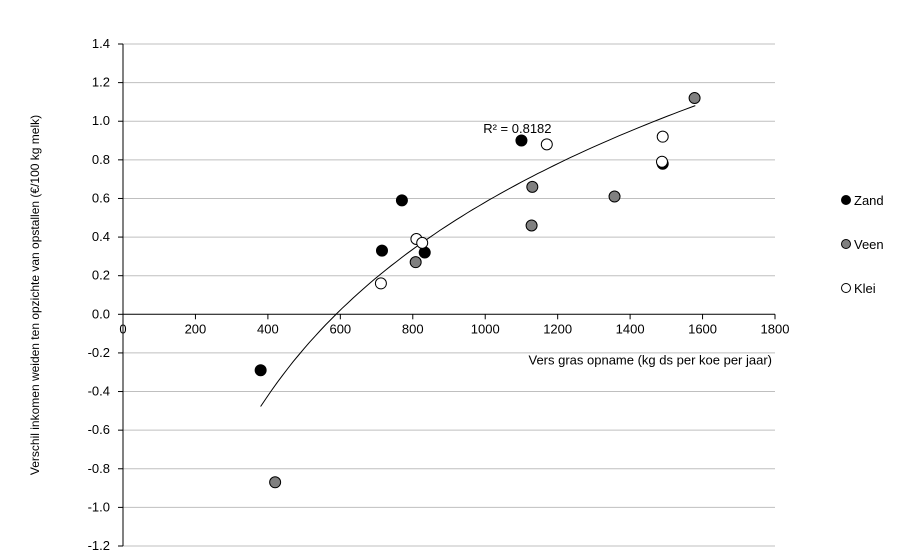  What do you see at coordinates (99, 352) in the screenshot?
I see `y-tick-label: -0.2` at bounding box center [99, 352].